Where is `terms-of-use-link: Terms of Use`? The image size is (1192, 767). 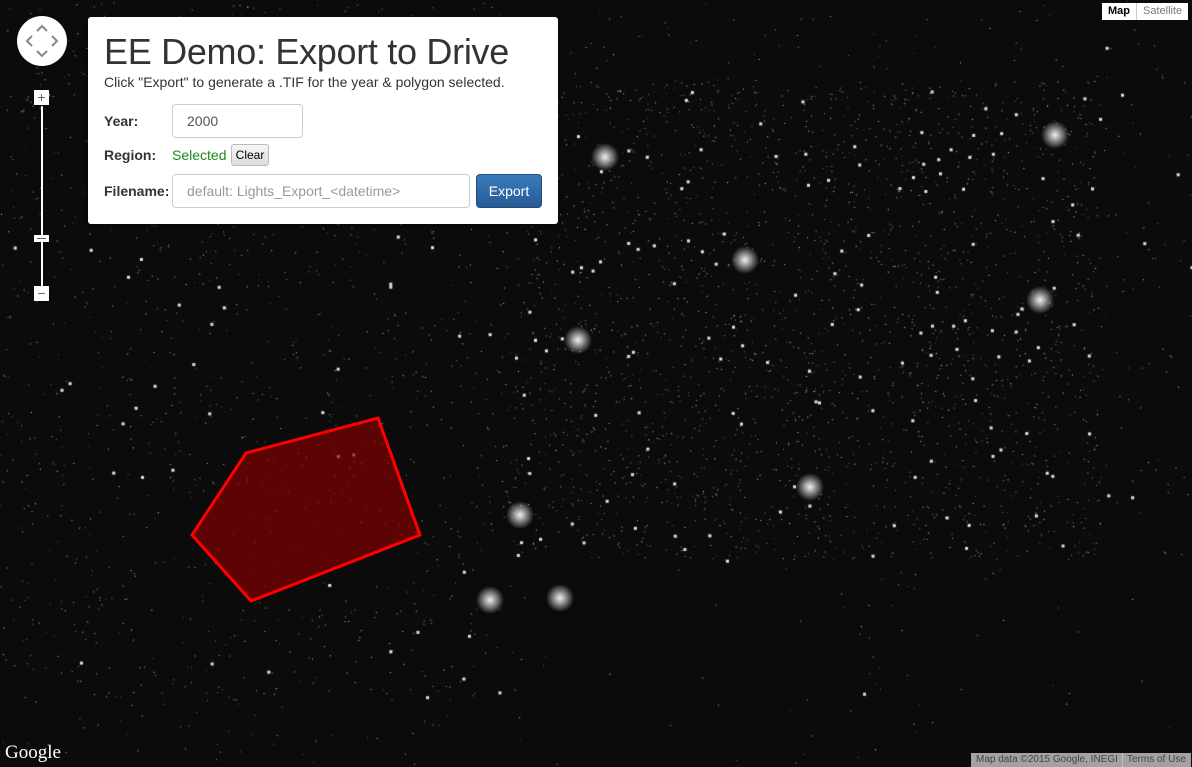
terms-of-use-link: Terms of Use is located at coordinates (1156, 760).